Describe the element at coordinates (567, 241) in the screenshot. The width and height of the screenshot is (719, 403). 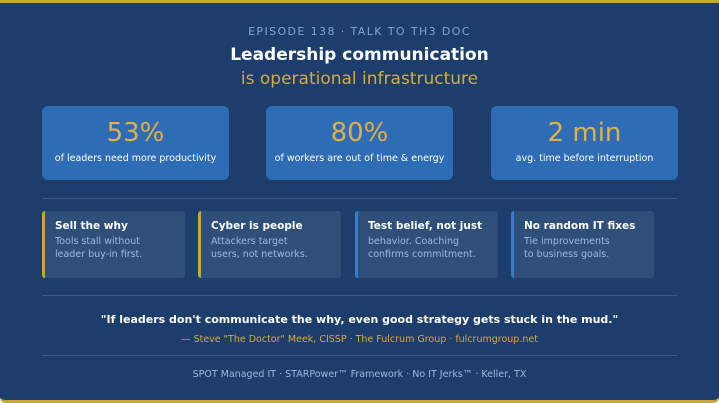
I see `tip-body-line: Tie improvements` at that location.